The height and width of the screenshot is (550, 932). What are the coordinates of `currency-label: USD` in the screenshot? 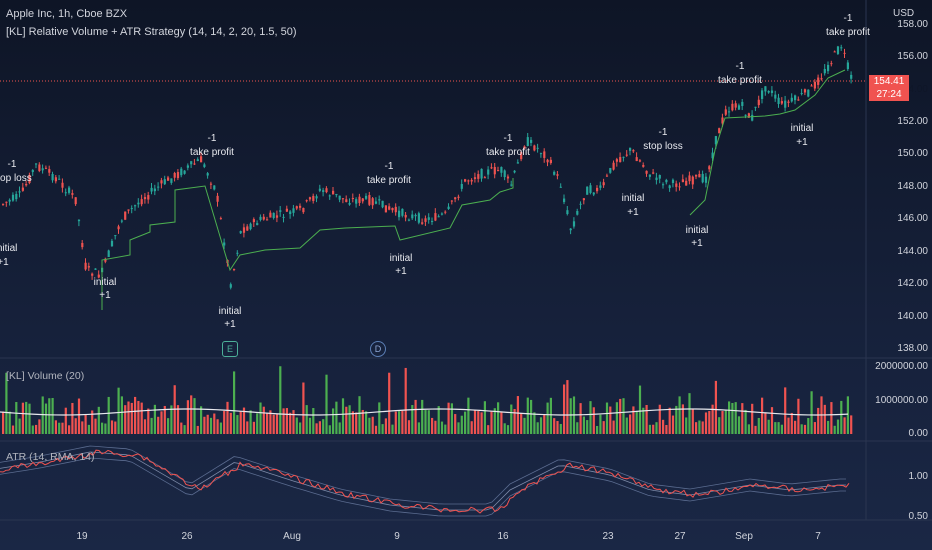 It's located at (904, 13).